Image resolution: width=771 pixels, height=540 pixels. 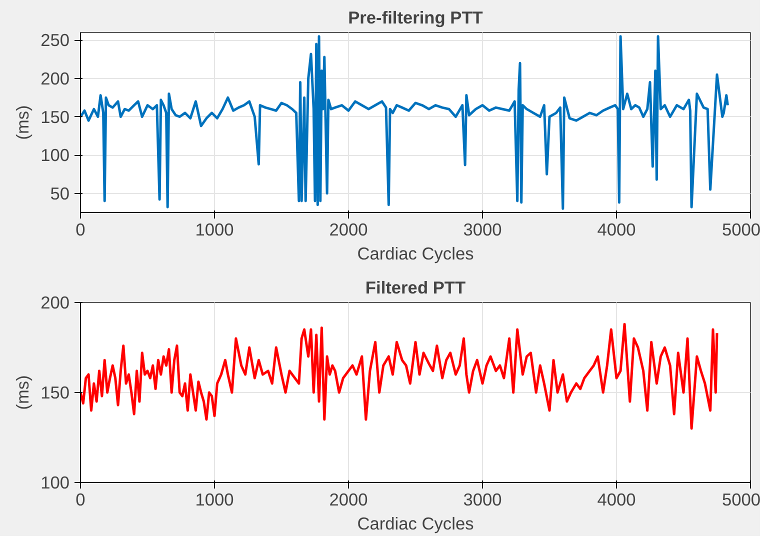 What do you see at coordinates (415, 288) in the screenshot?
I see `chart-title: Filtered PTT` at bounding box center [415, 288].